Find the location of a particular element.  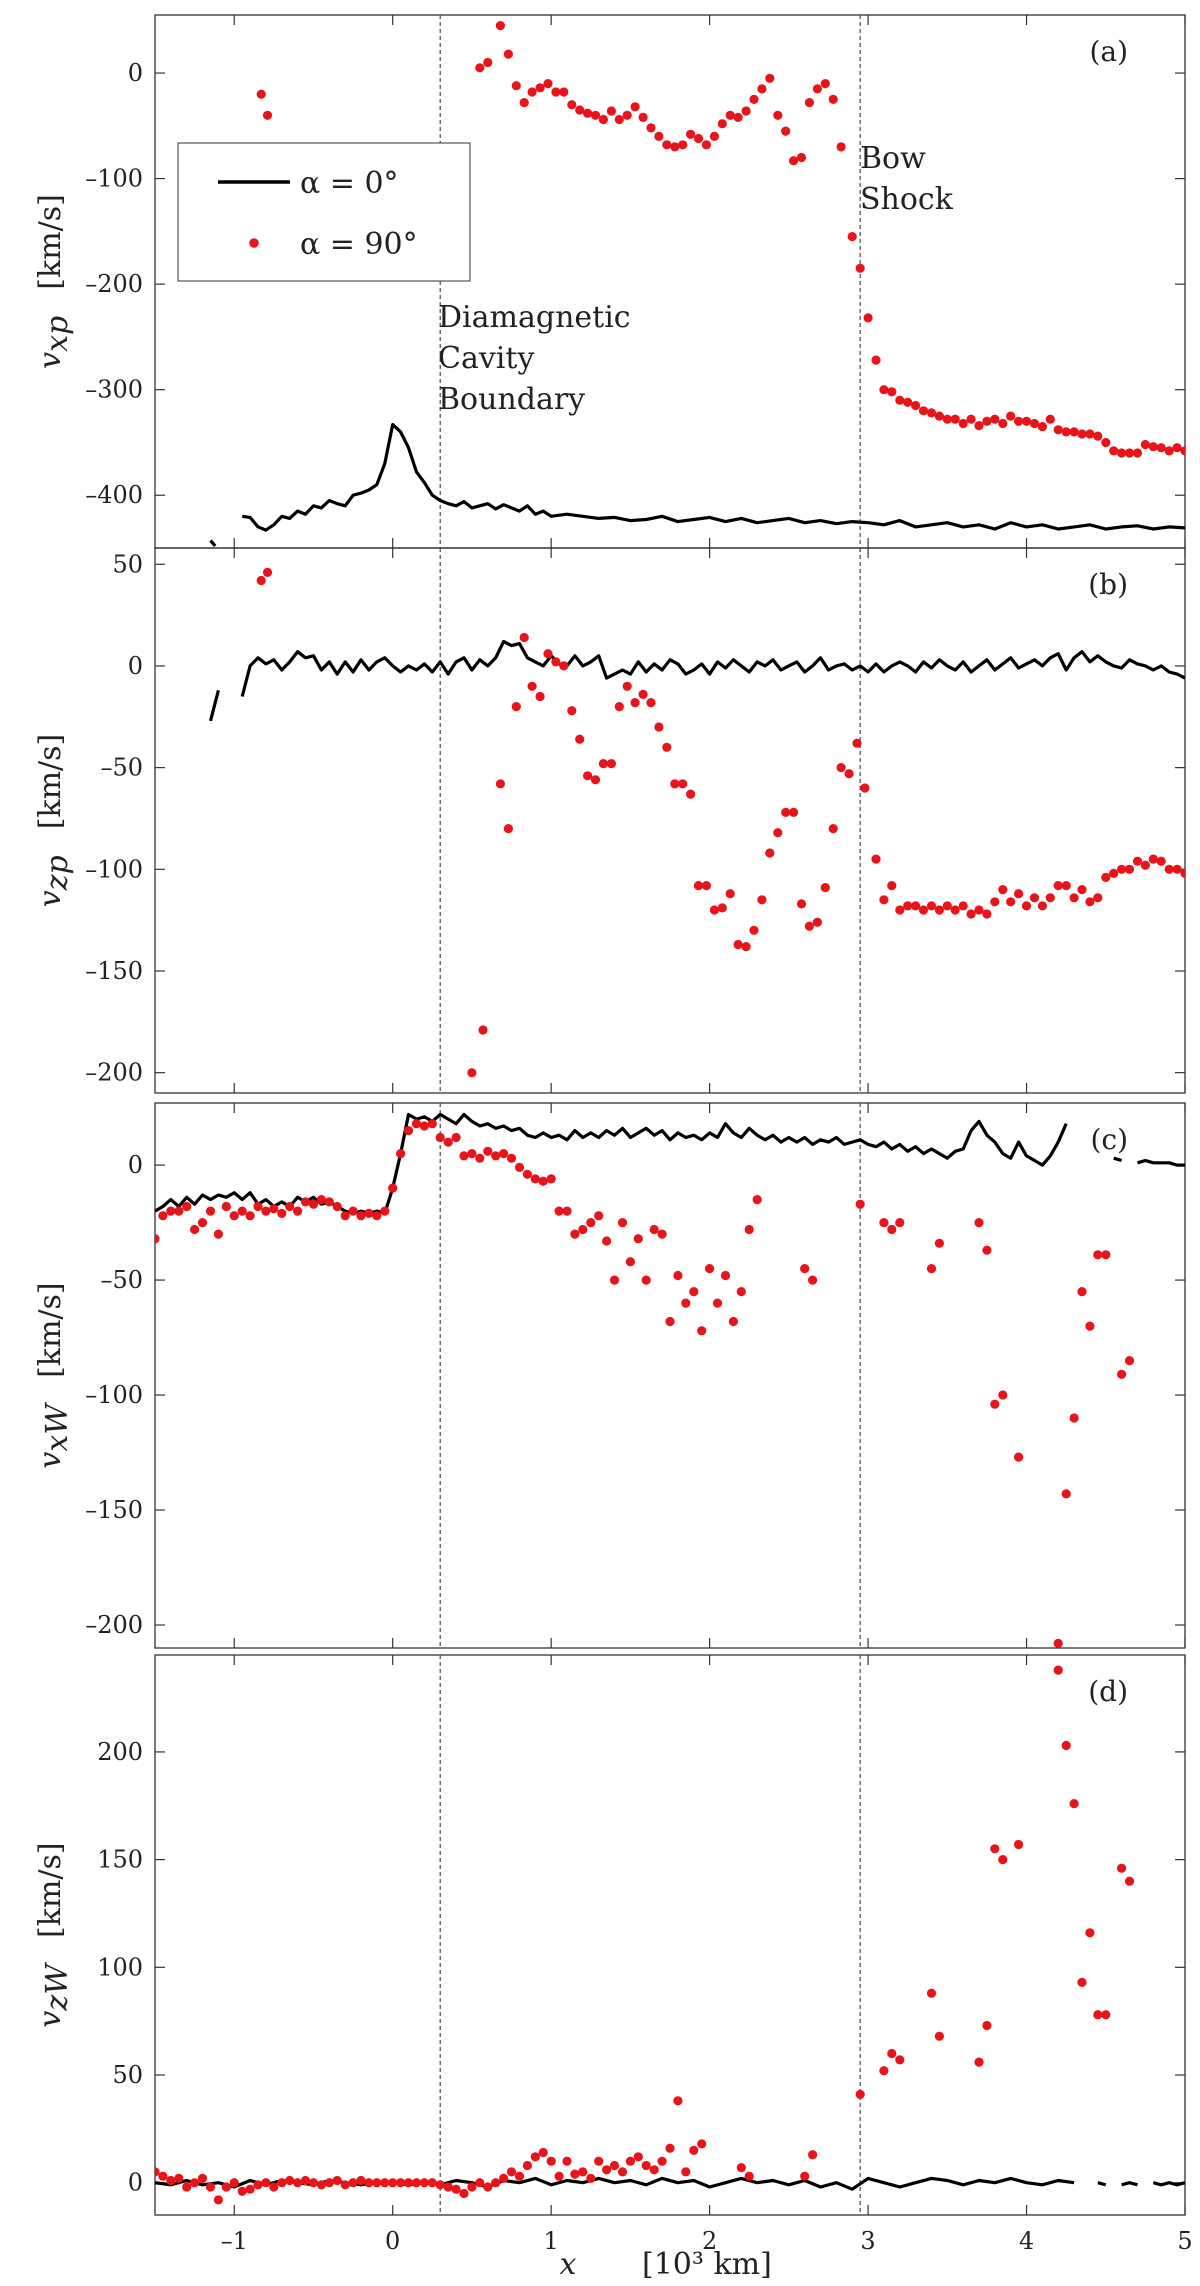

y-axis-label: vzW[km/s] is located at coordinates (54, 1934).